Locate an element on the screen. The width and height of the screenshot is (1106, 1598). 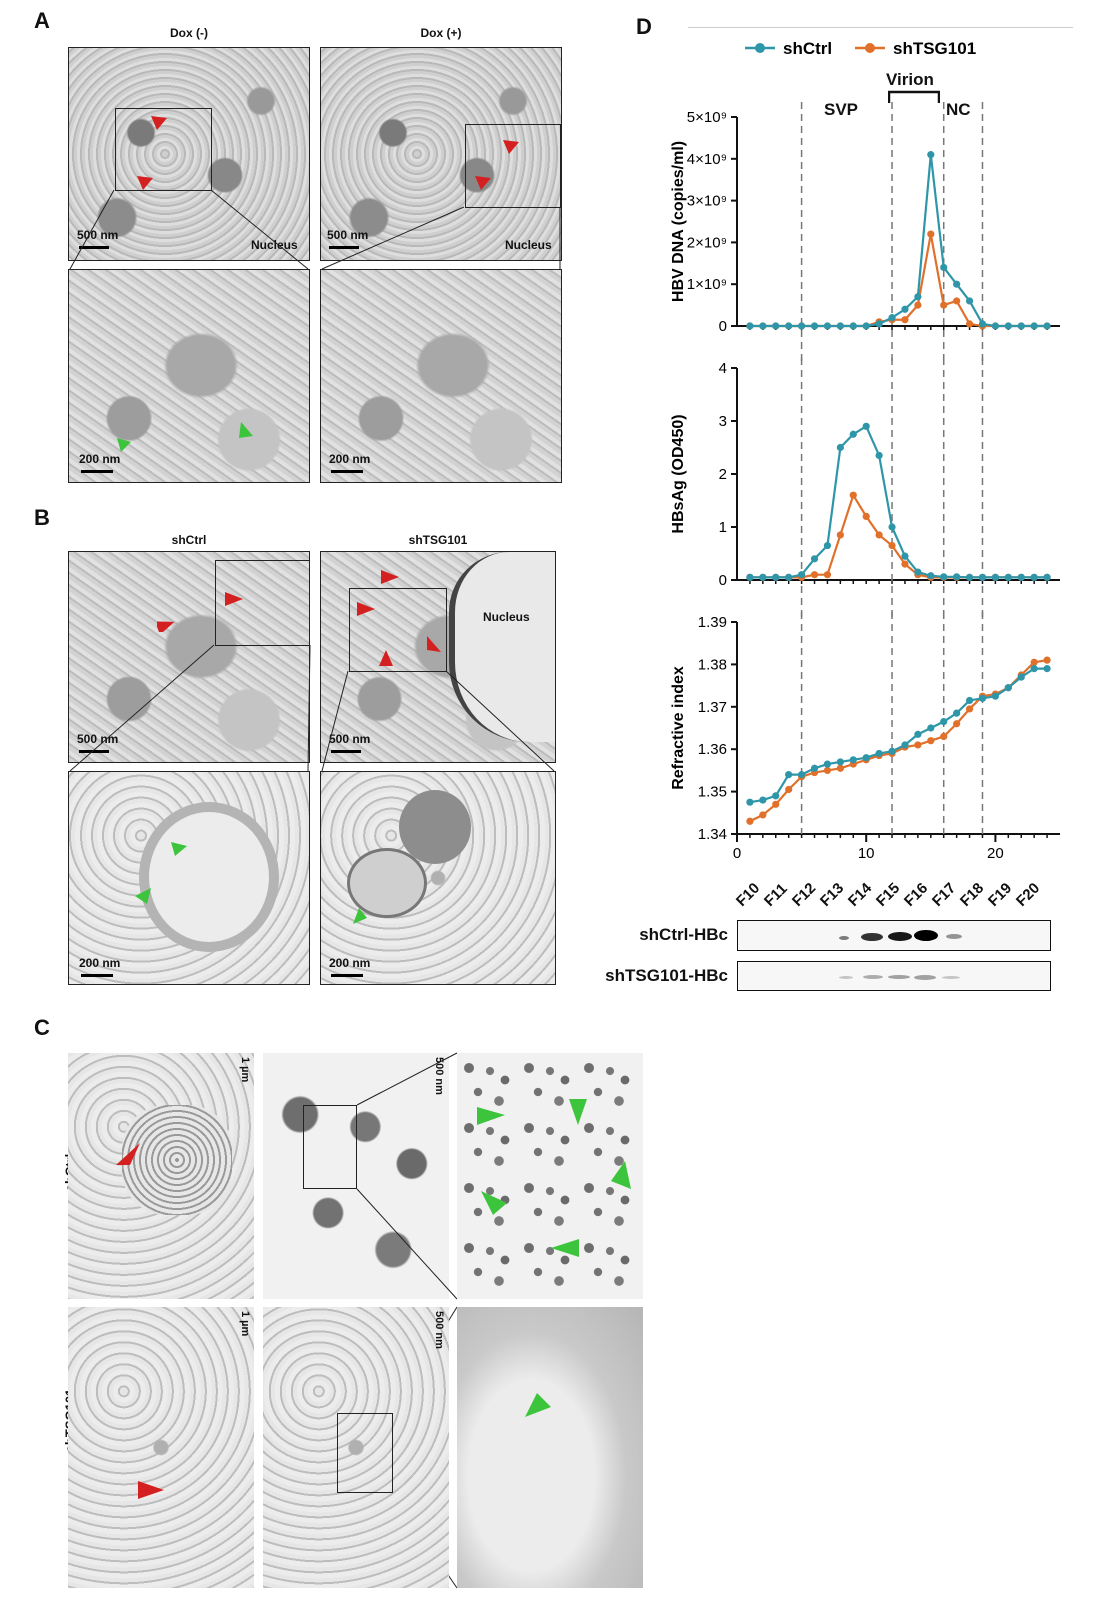
y-tick-label: 3×10⁹ is located at coordinates (707, 201).